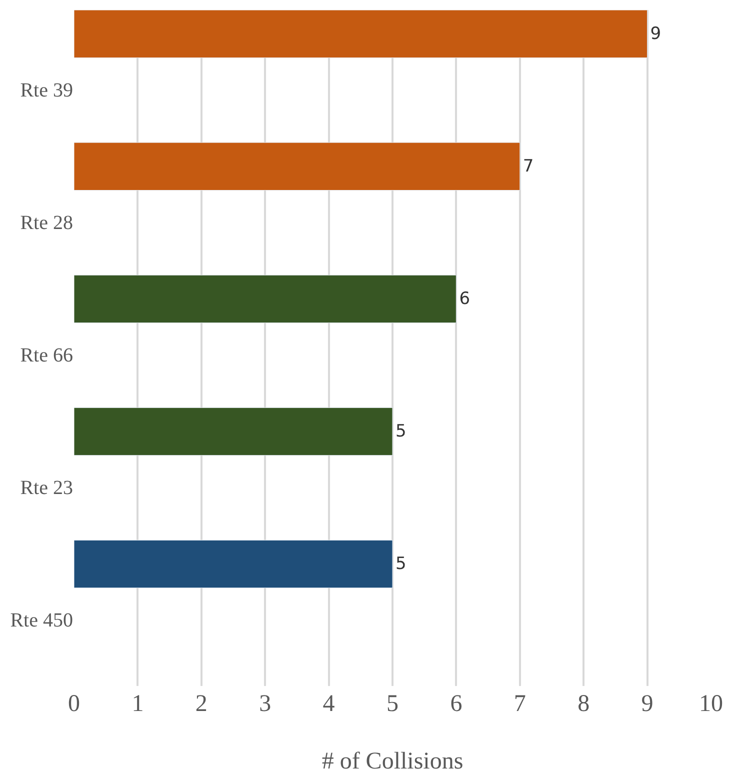 This screenshot has height=779, width=733. Describe the element at coordinates (41, 621) in the screenshot. I see `y-tick-label: Rte 450` at that location.